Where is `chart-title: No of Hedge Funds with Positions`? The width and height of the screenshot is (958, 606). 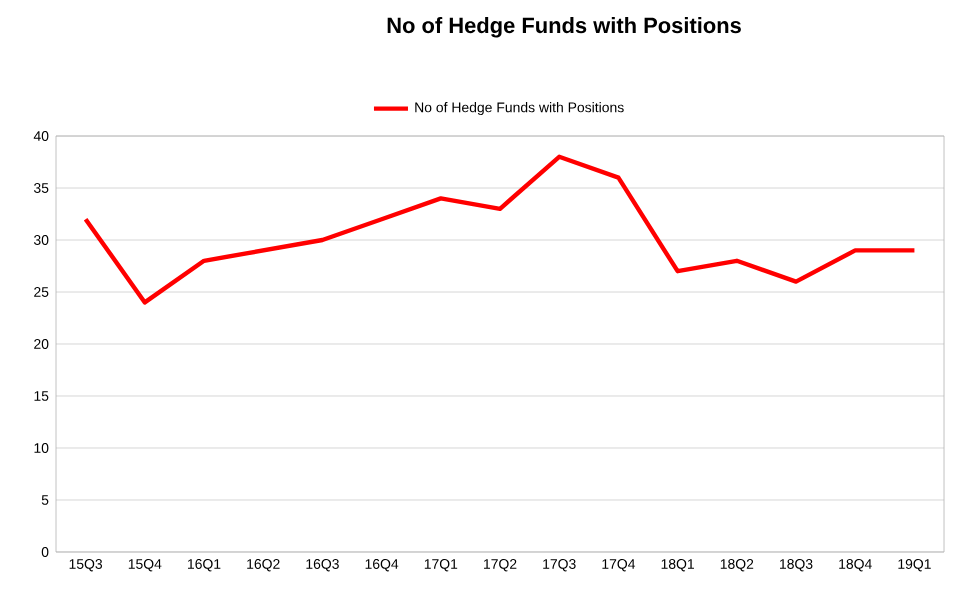 chart-title: No of Hedge Funds with Positions is located at coordinates (564, 27).